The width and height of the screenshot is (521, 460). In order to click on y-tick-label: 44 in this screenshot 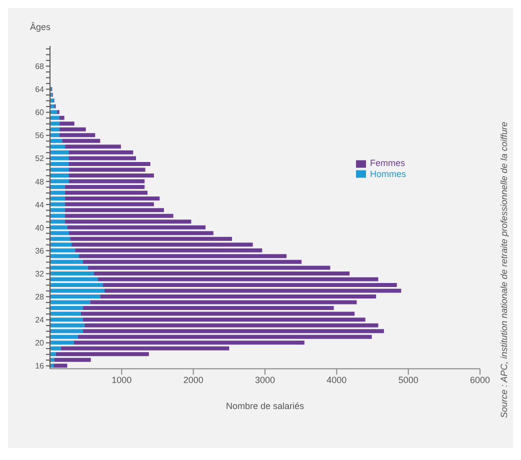, I will do `click(40, 205)`.